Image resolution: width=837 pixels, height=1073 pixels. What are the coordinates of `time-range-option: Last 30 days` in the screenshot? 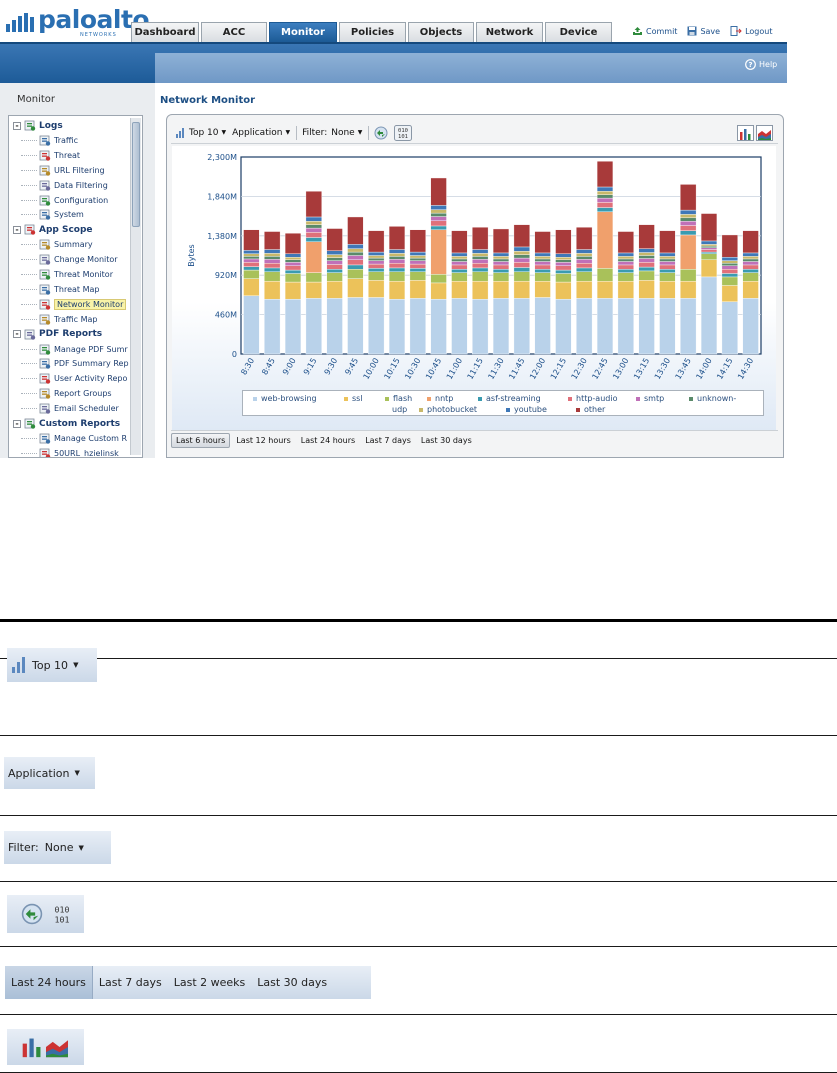 It's located at (446, 440).